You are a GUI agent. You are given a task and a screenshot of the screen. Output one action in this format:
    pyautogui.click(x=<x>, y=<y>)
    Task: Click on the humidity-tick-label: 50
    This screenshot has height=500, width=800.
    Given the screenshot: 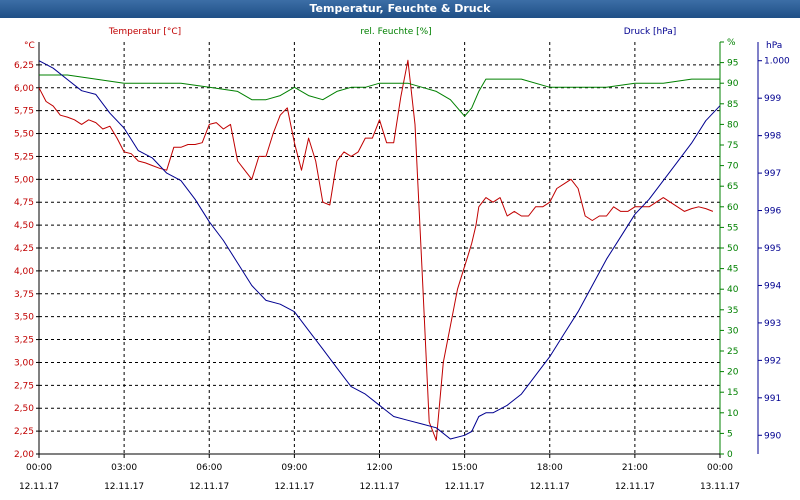 What is the action you would take?
    pyautogui.click(x=733, y=249)
    